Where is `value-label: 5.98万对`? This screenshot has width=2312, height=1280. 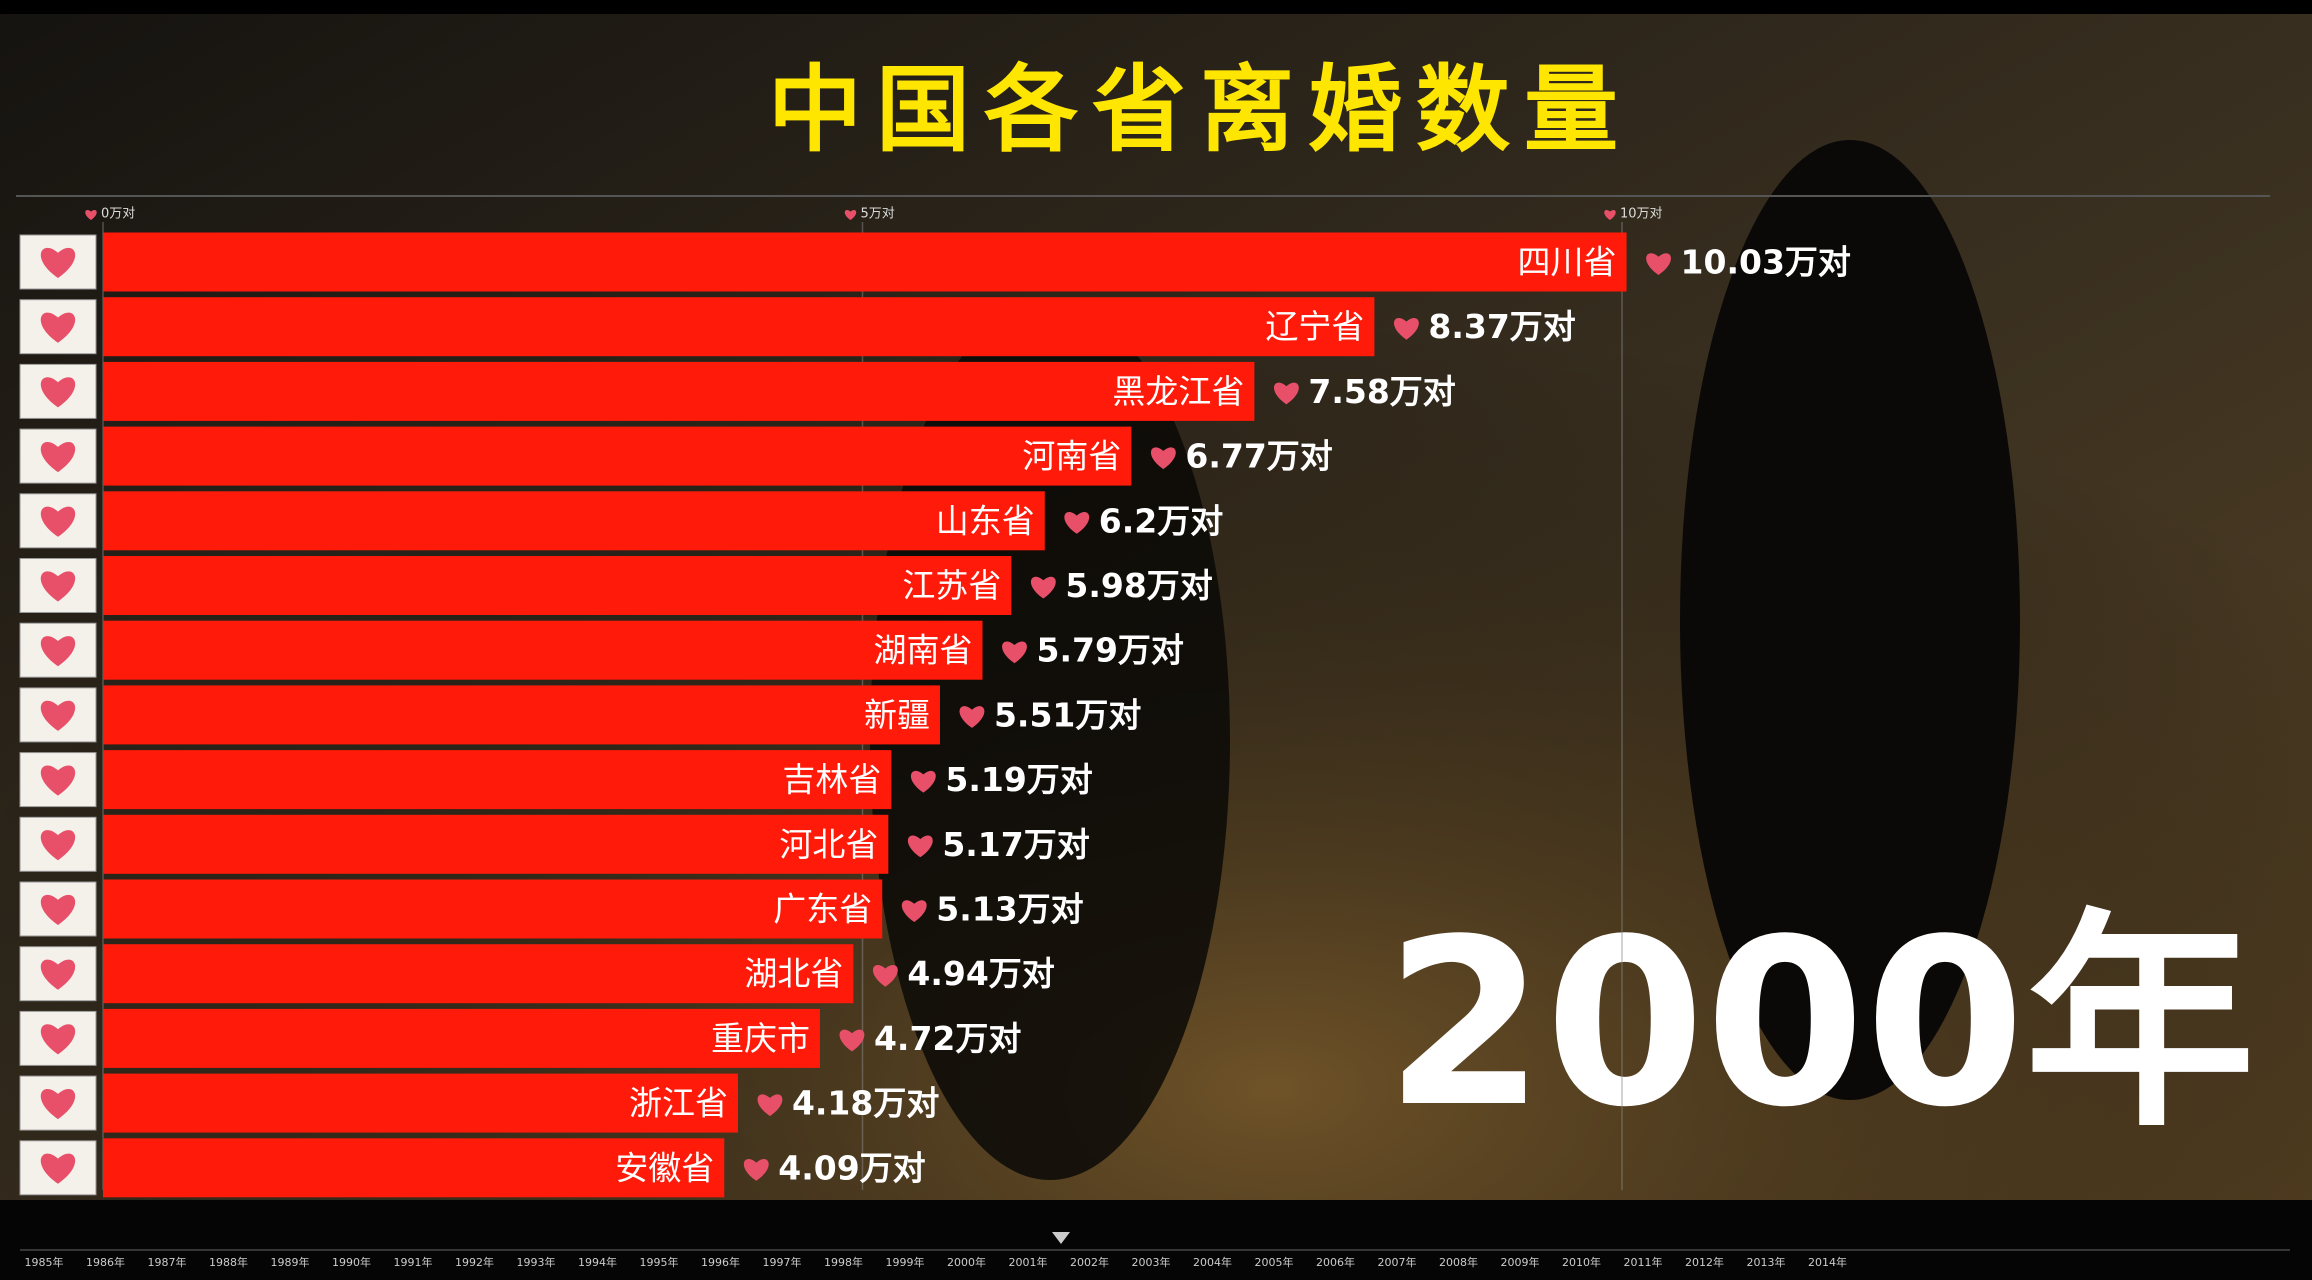
value-label: 5.98万对 is located at coordinates (1138, 585).